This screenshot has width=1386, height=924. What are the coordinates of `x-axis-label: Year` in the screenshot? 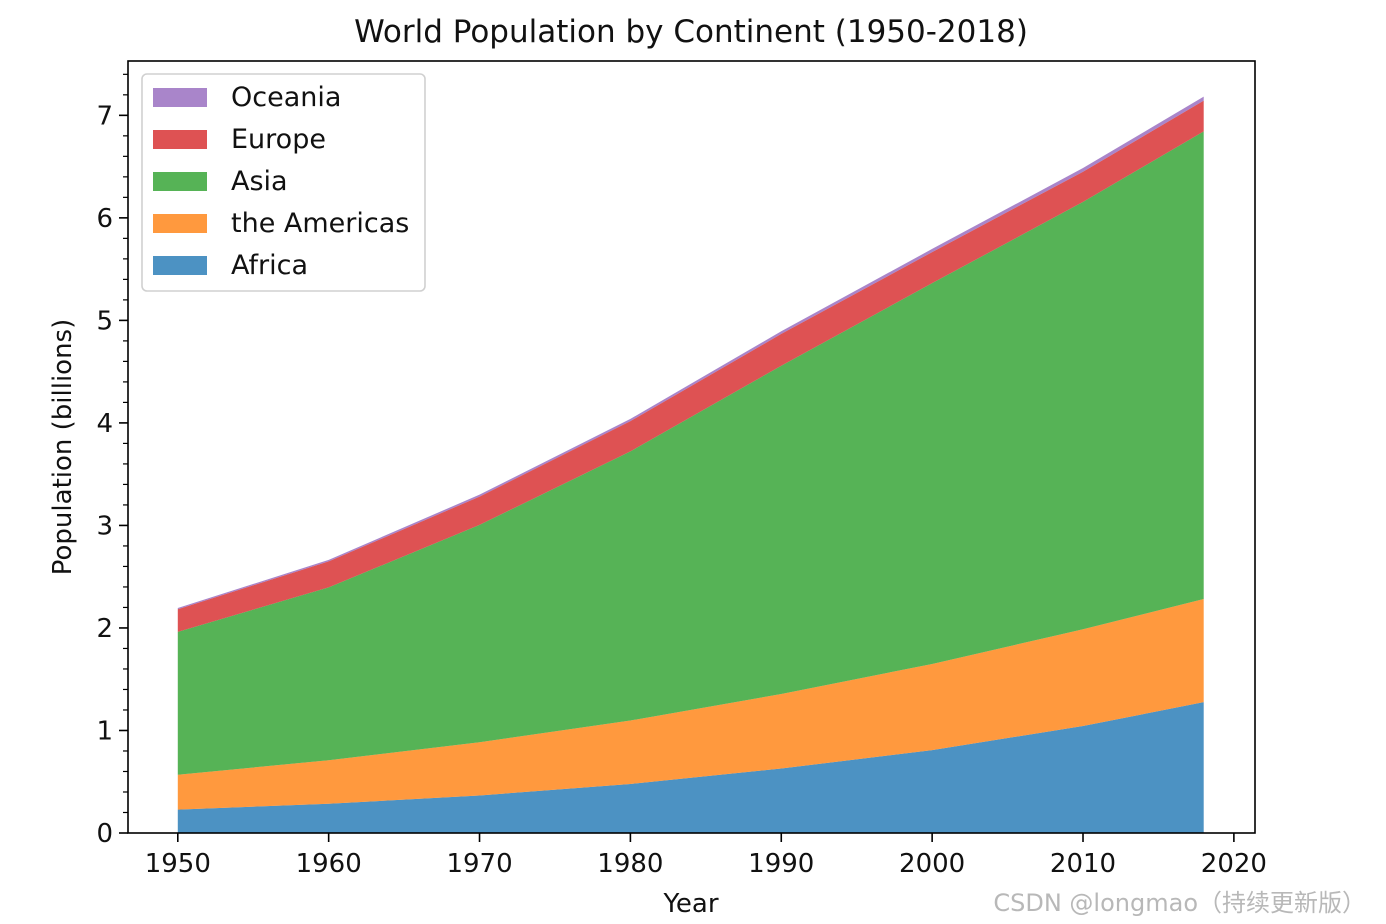 It's located at (690, 904).